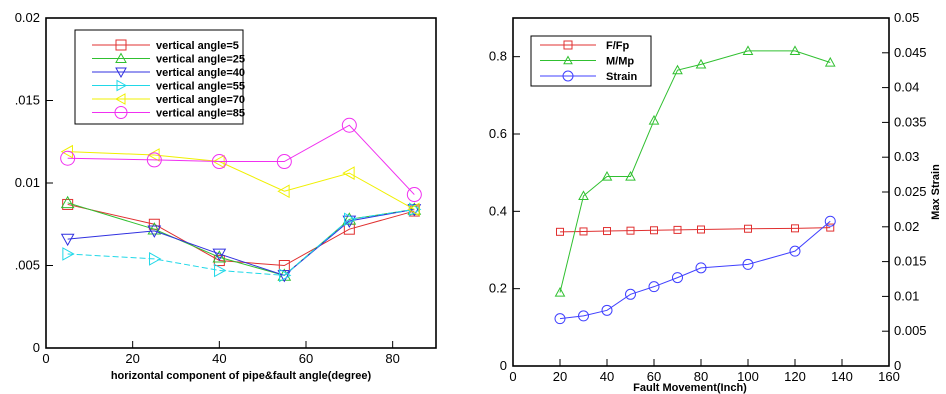 The width and height of the screenshot is (946, 394). I want to click on left-legend-label: vertical angle=85, so click(200, 114).